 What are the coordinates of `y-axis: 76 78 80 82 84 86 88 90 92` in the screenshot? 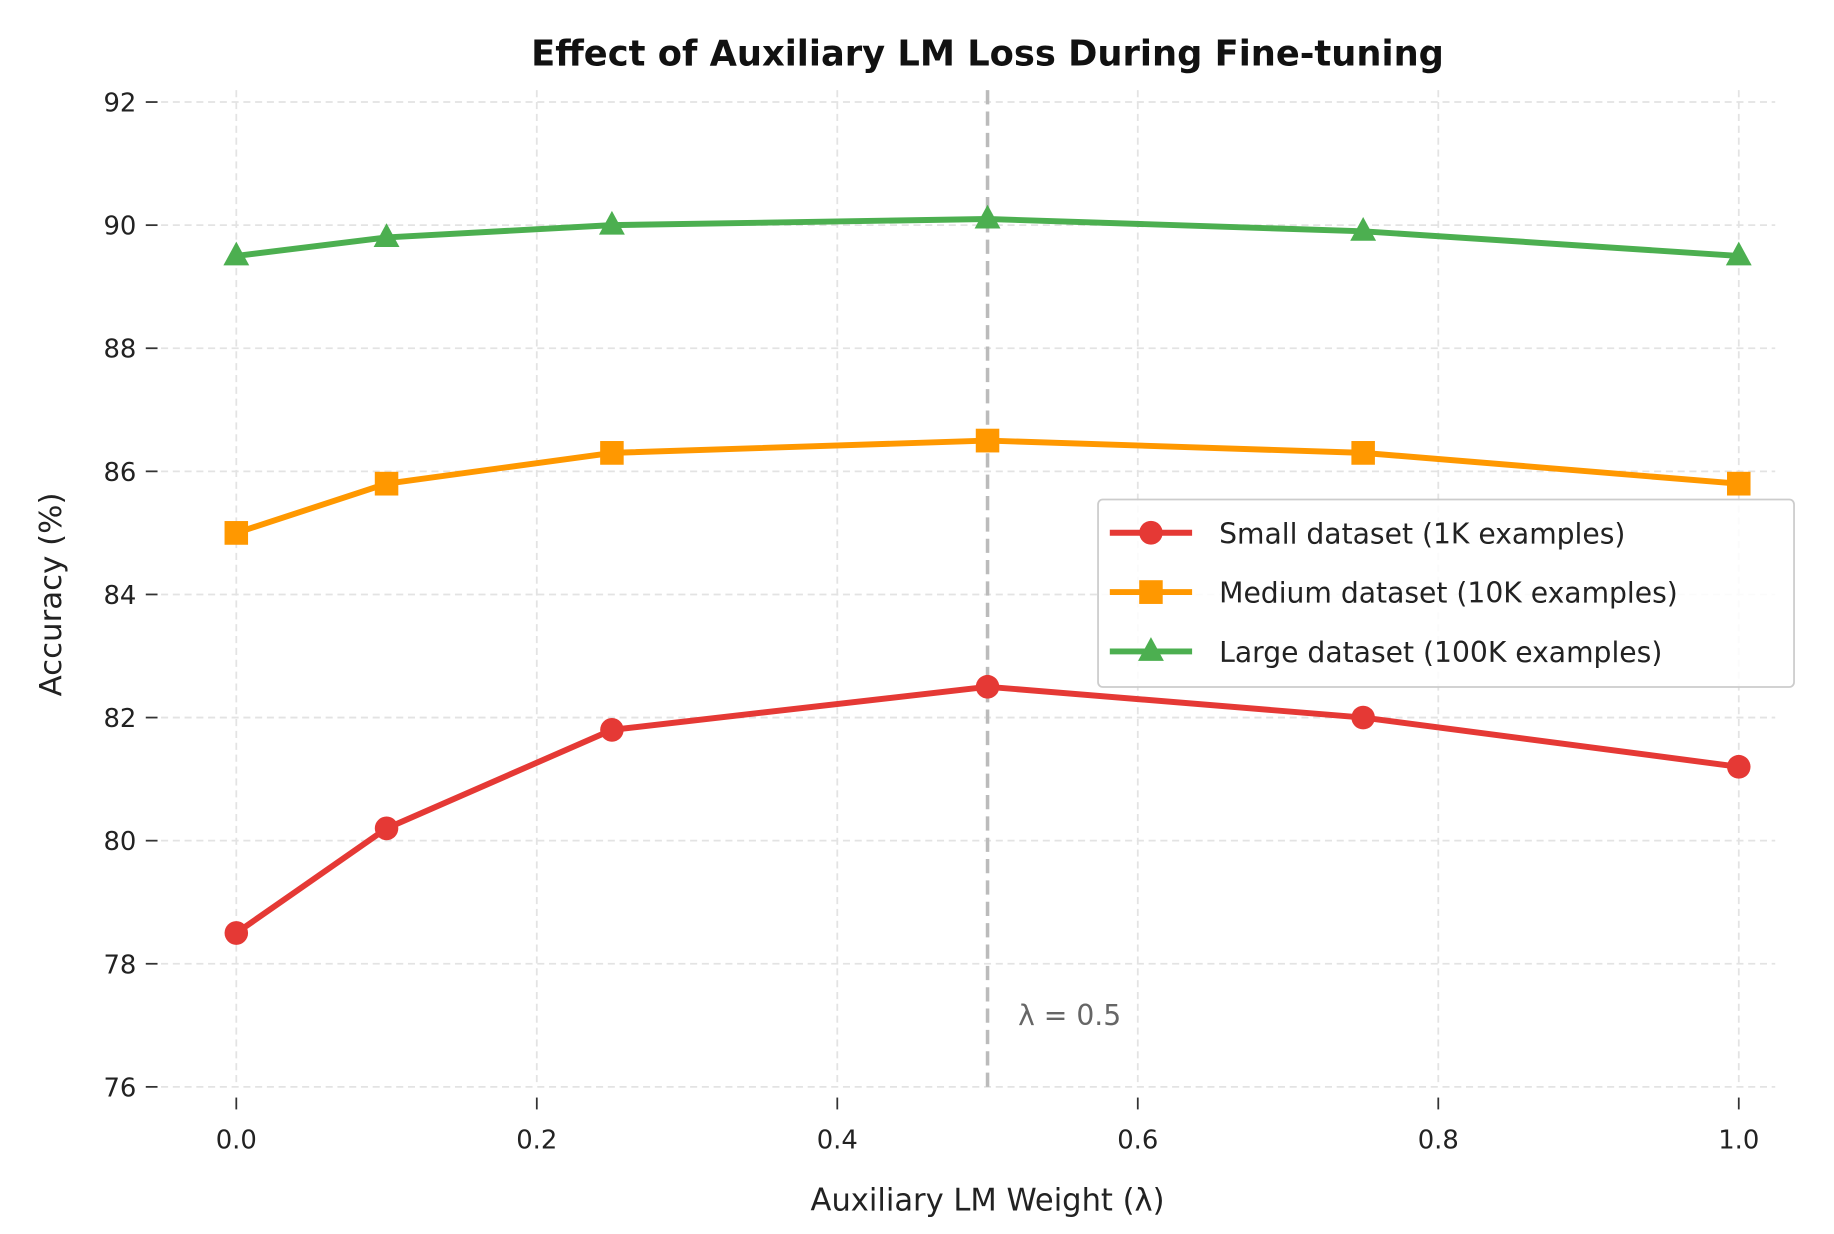 It's located at (130, 595).